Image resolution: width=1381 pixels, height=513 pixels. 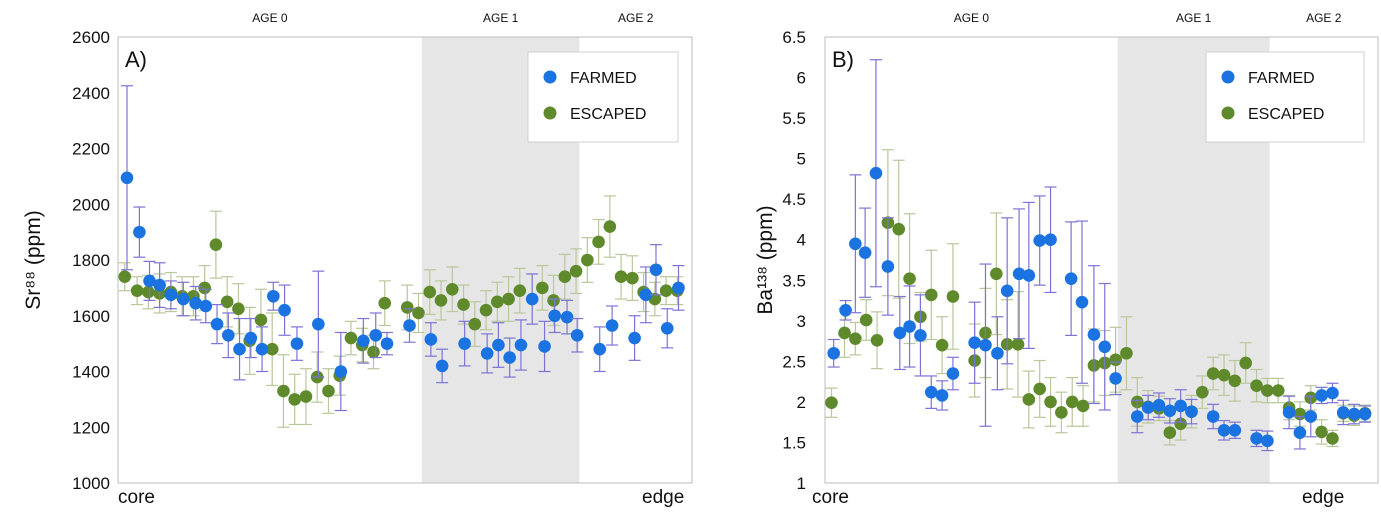 What do you see at coordinates (843, 59) in the screenshot?
I see `panel-label: B)` at bounding box center [843, 59].